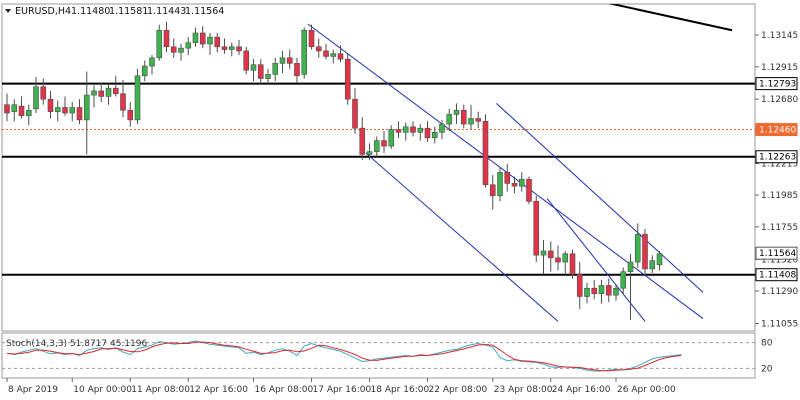 The width and height of the screenshot is (800, 400). I want to click on channel-a-lower, so click(462, 237).